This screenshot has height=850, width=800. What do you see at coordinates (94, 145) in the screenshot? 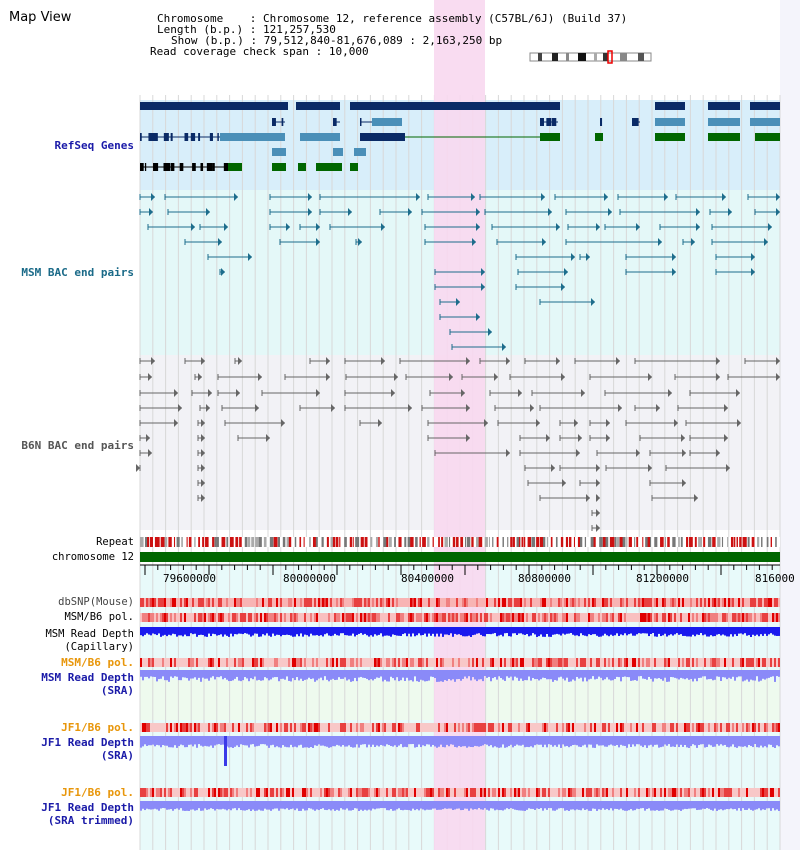
I see `track-label-refseq: RefSeq Genes` at bounding box center [94, 145].